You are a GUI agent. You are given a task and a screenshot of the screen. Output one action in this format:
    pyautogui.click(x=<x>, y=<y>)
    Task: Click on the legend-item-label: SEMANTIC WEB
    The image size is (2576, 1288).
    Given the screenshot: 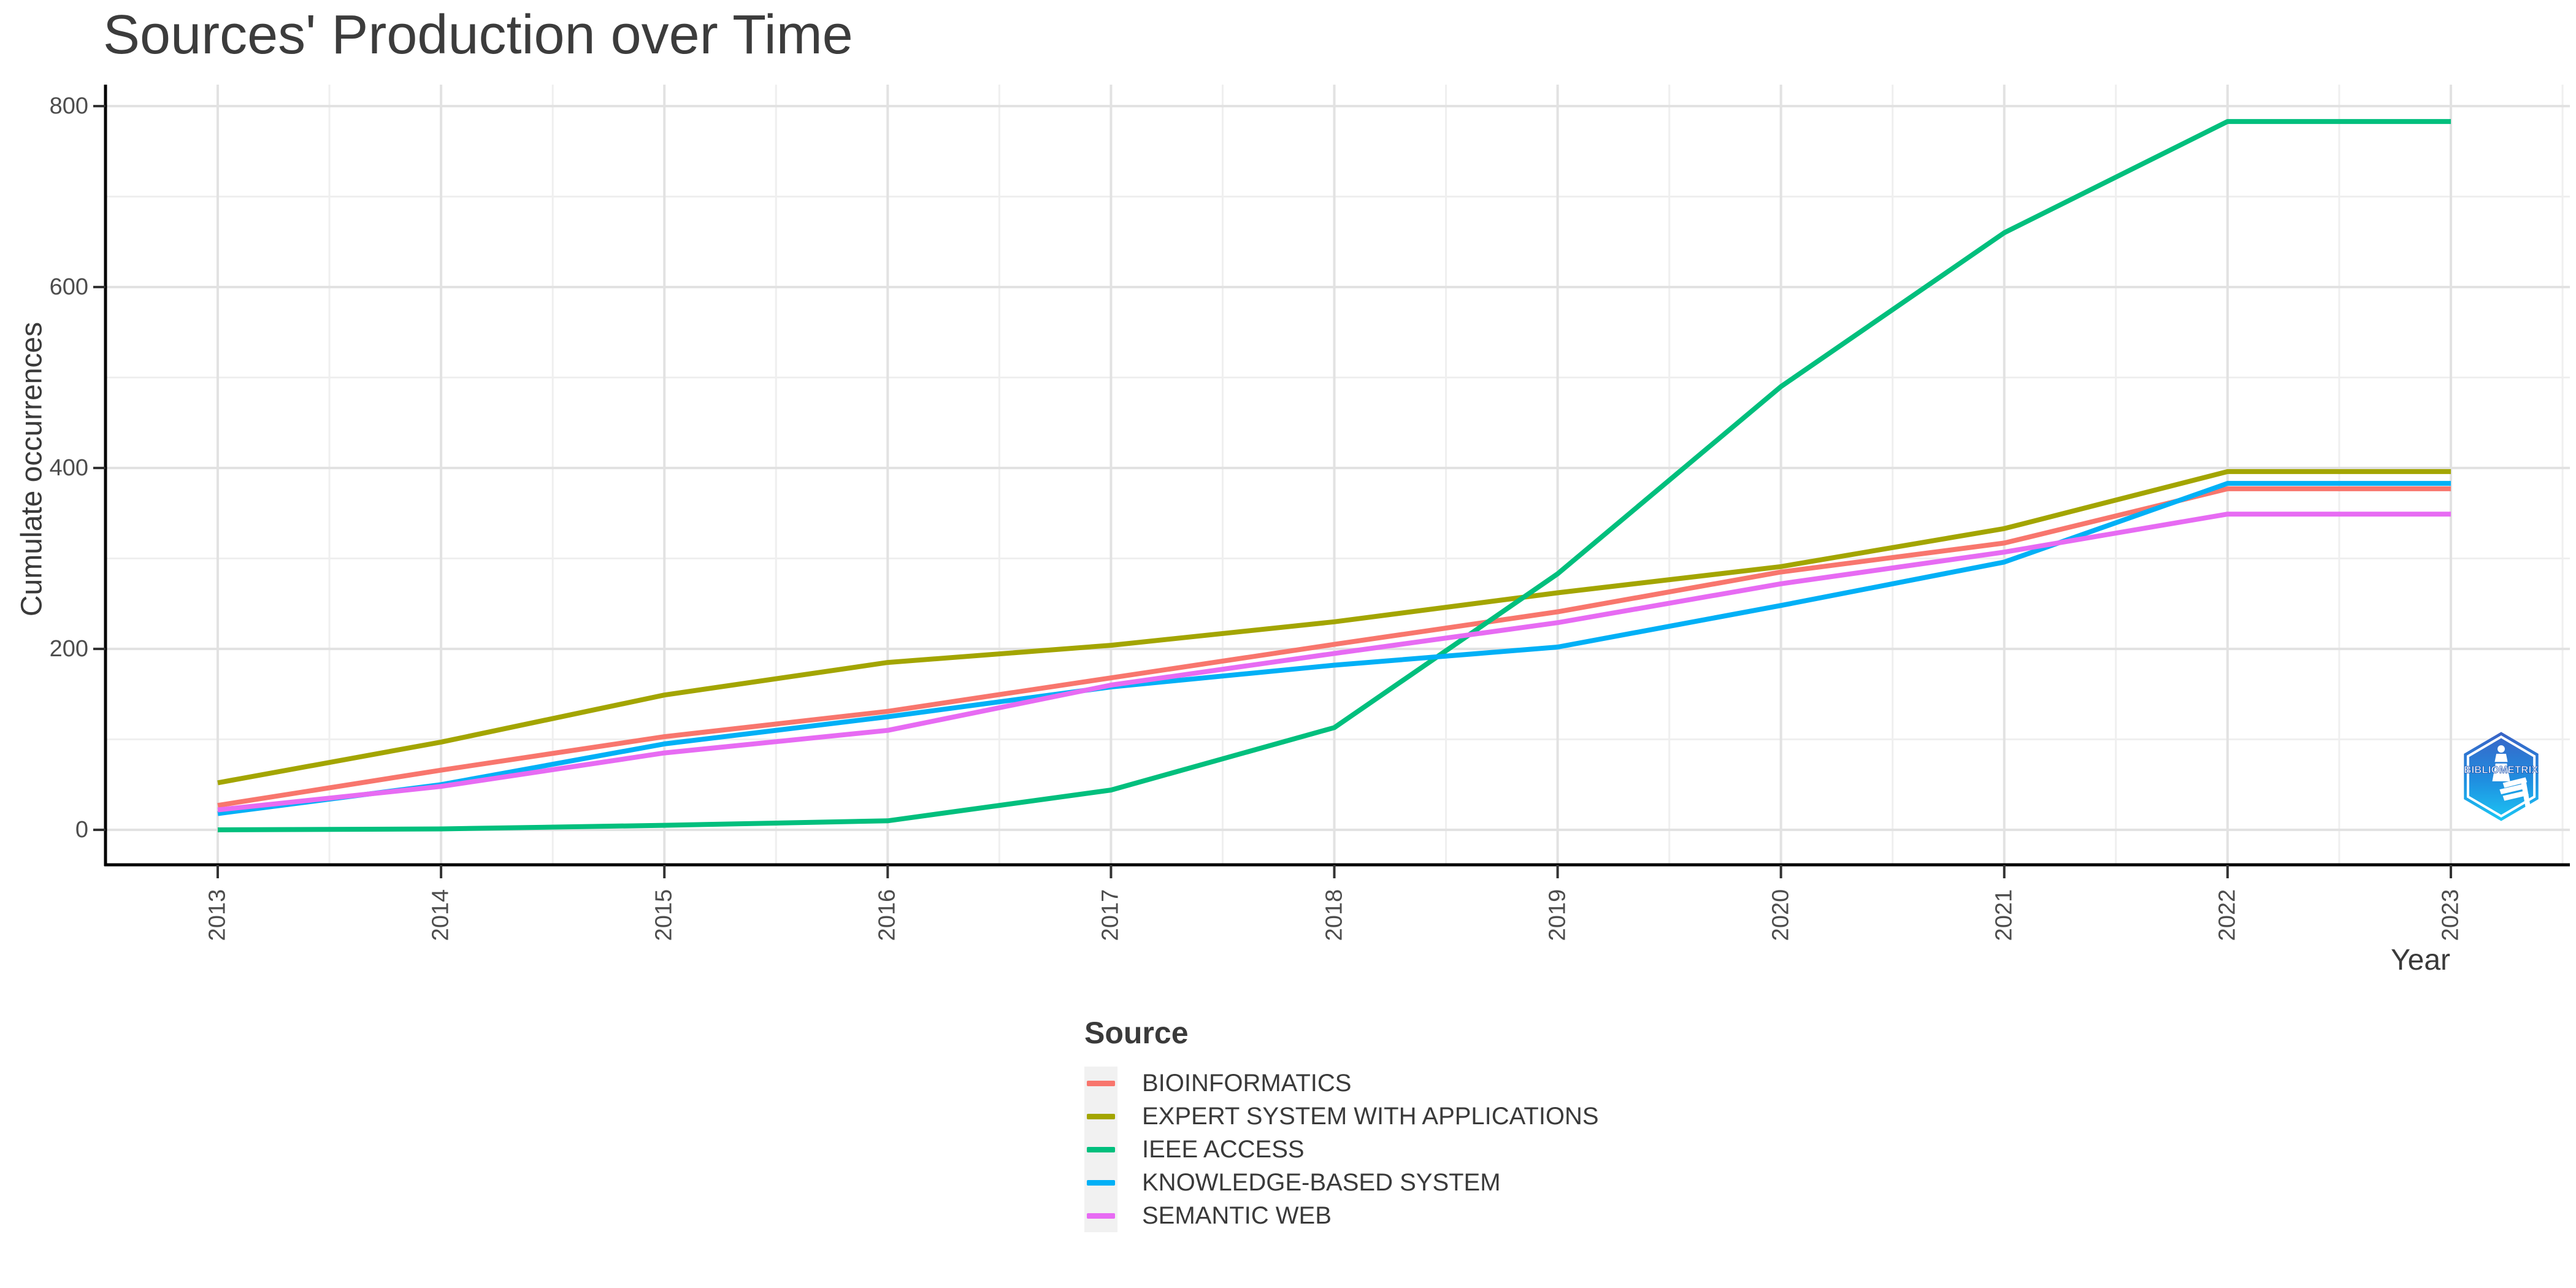 What is the action you would take?
    pyautogui.click(x=1237, y=1215)
    